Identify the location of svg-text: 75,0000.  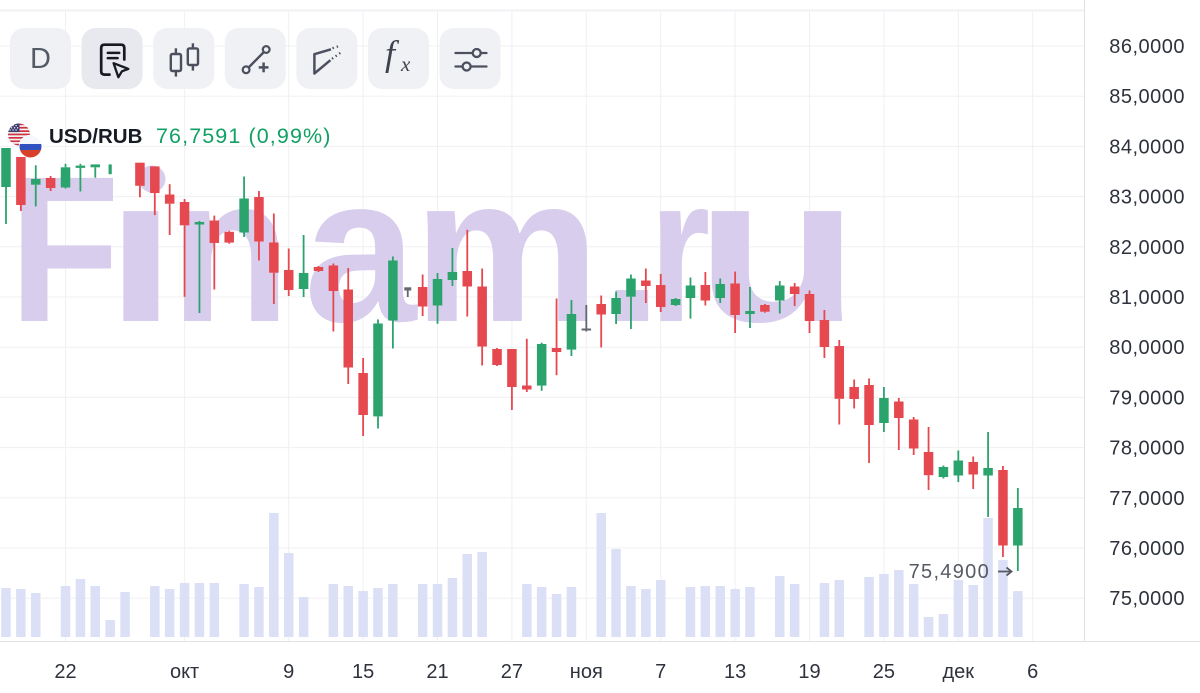
(1147, 599).